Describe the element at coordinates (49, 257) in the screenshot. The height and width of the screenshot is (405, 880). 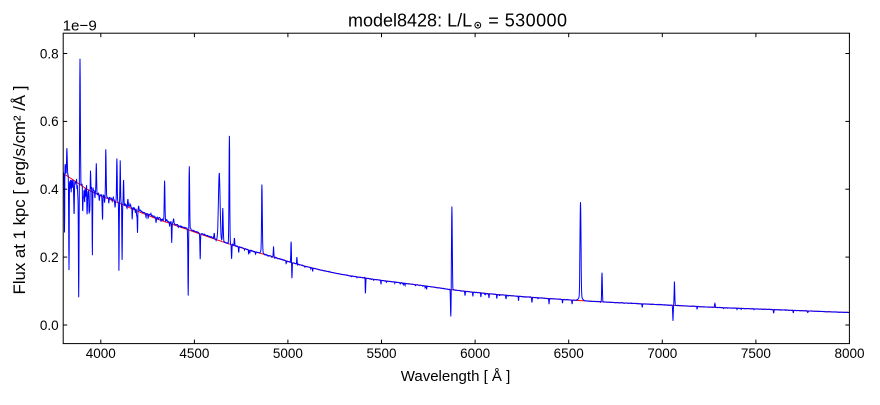
I see `svg-text: 0.2` at that location.